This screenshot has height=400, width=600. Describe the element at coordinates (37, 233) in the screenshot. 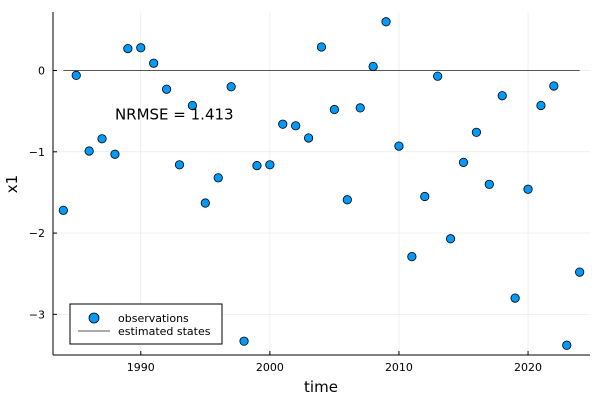

I see `y-tick-label: −2` at that location.